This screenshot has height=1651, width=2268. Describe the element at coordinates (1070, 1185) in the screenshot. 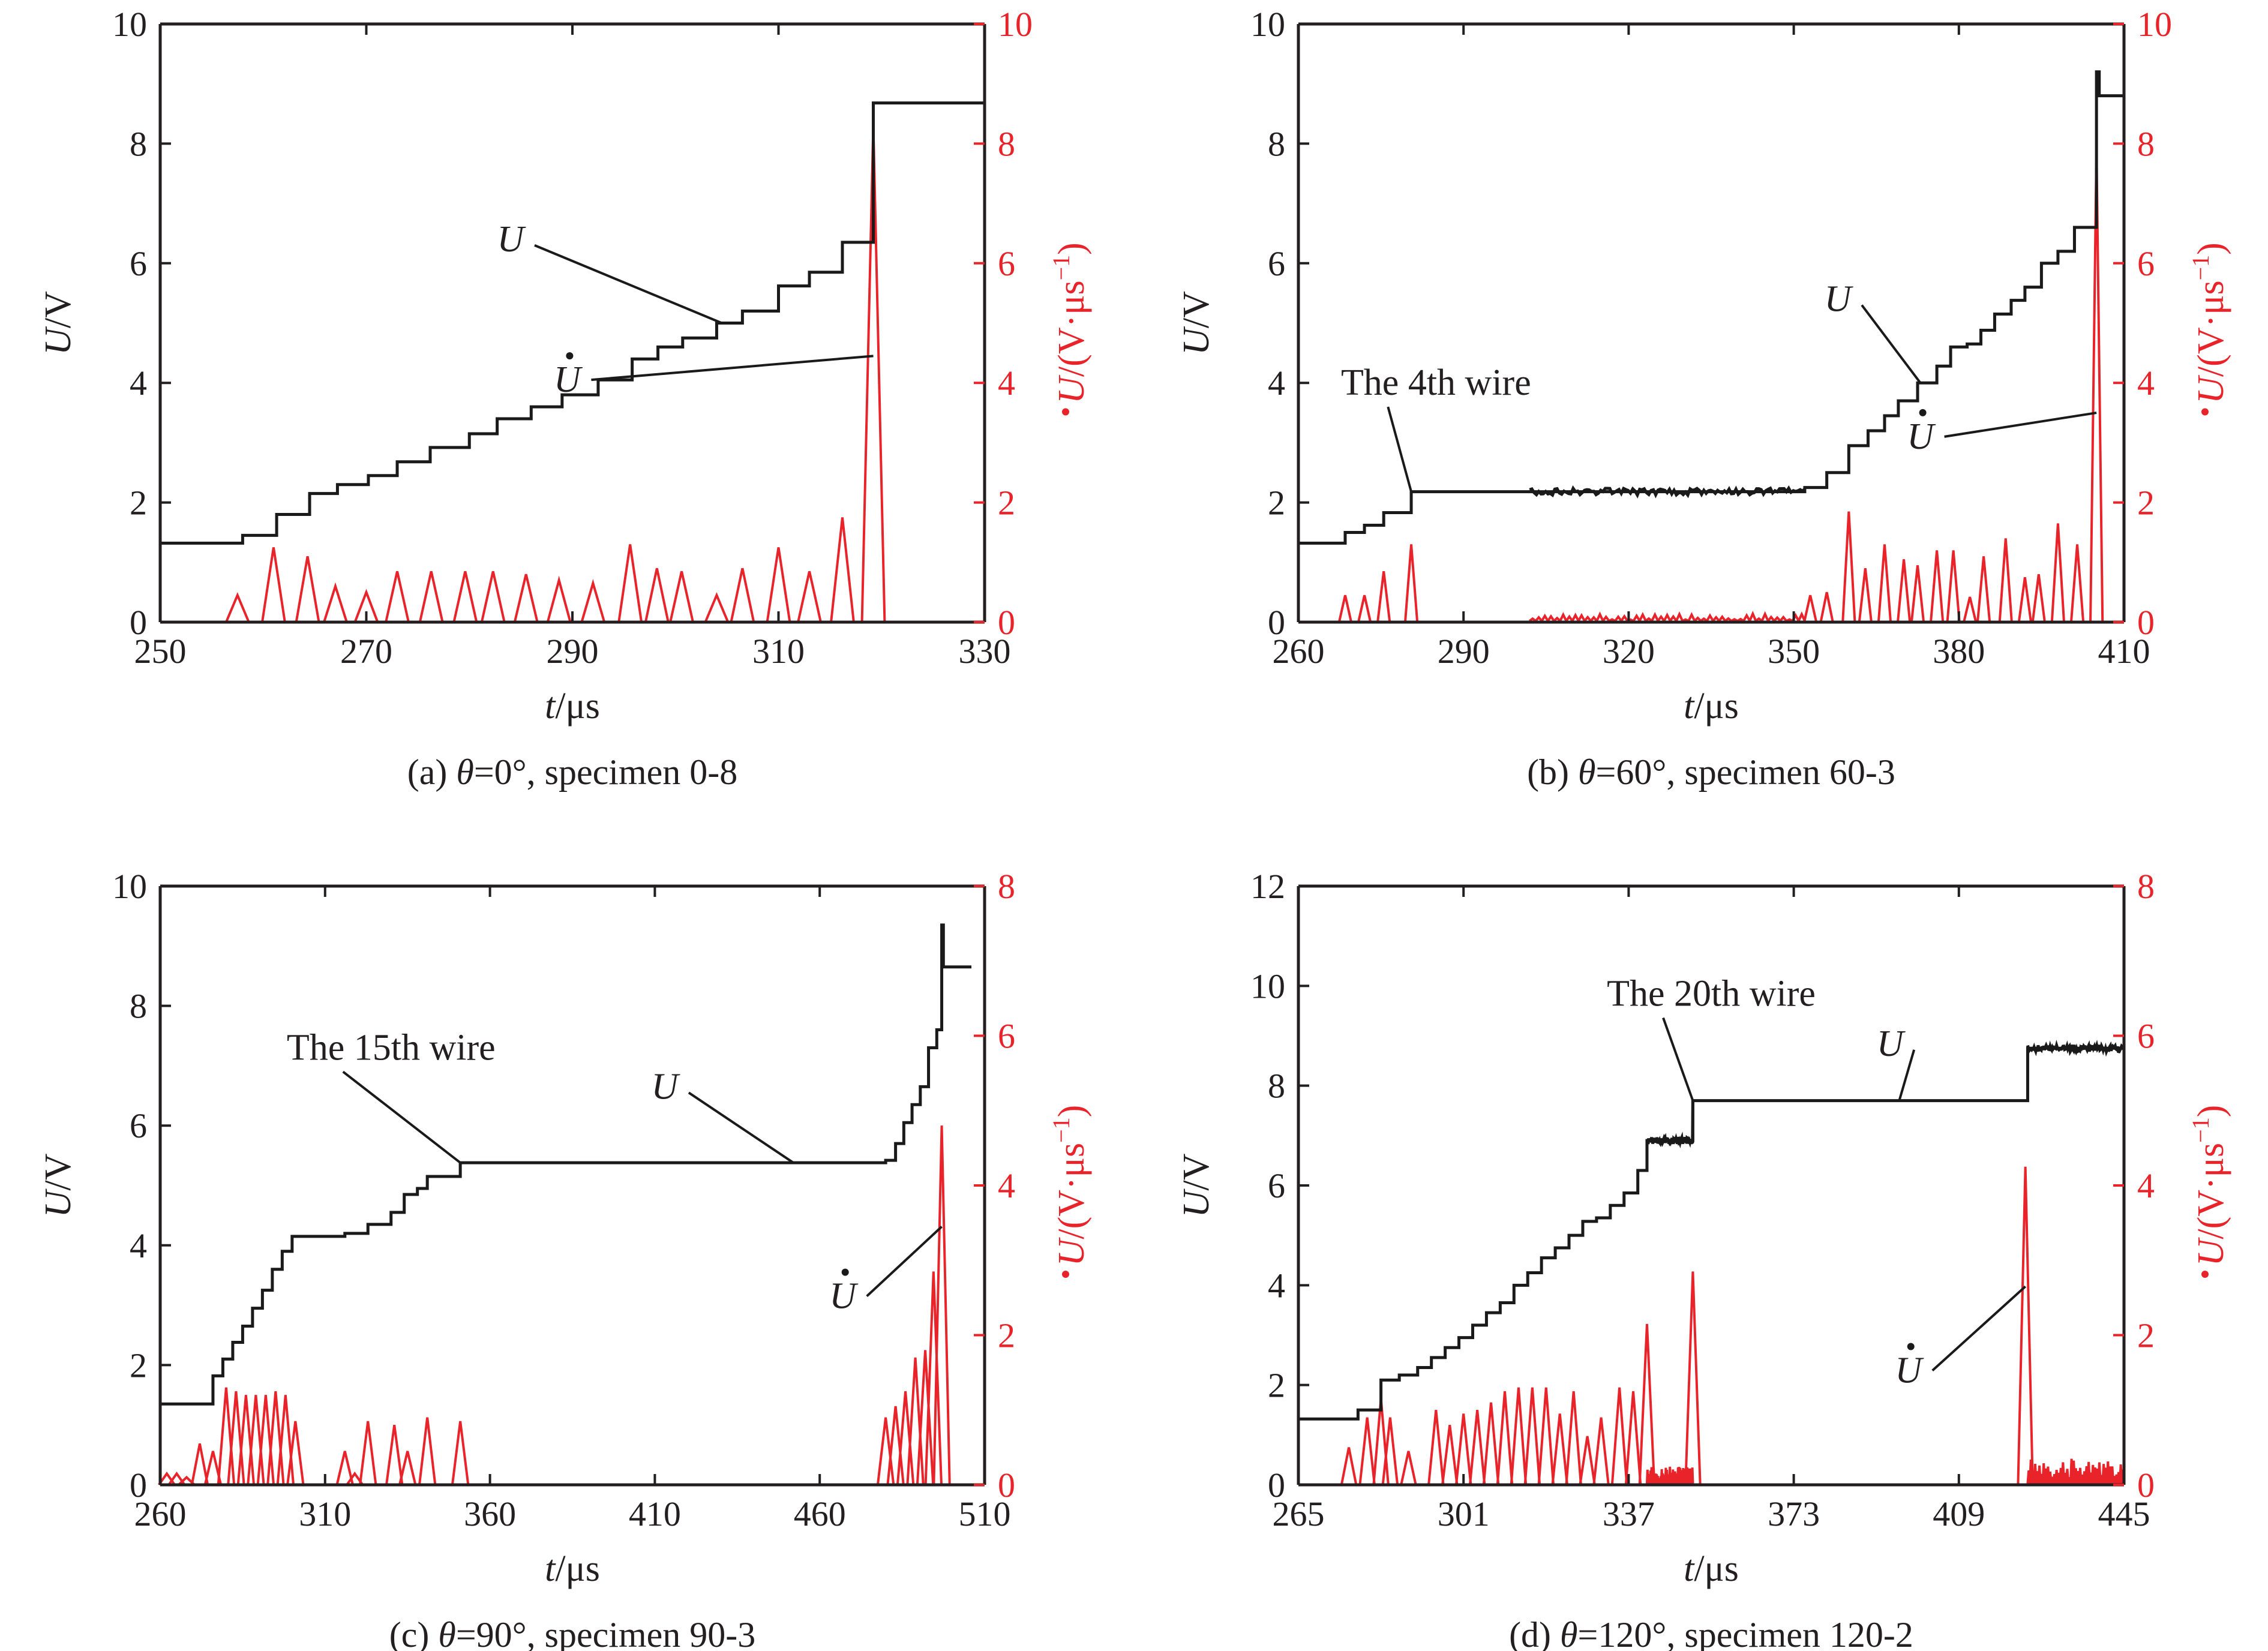

I see `y2-axis-label: U/(V·μs−1)` at that location.